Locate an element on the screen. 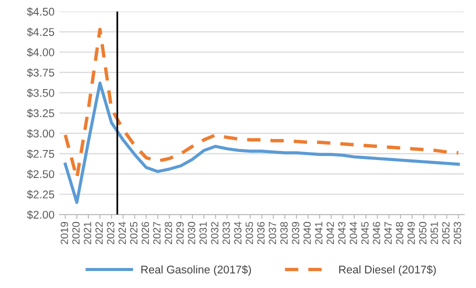  x-tick-label: 2019 is located at coordinates (64, 233).